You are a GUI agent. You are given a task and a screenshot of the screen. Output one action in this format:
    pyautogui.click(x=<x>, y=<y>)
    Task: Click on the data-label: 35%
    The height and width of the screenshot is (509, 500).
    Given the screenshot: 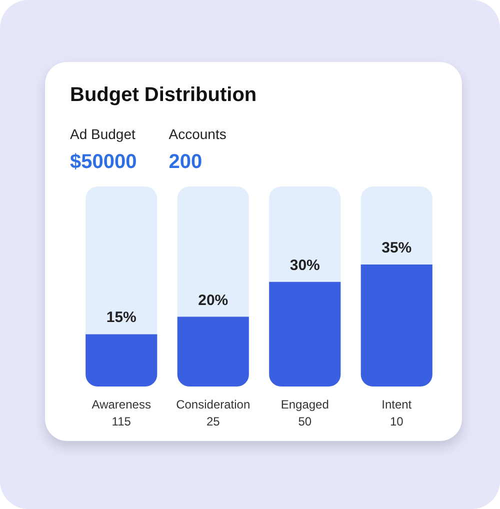 What is the action you would take?
    pyautogui.click(x=397, y=248)
    